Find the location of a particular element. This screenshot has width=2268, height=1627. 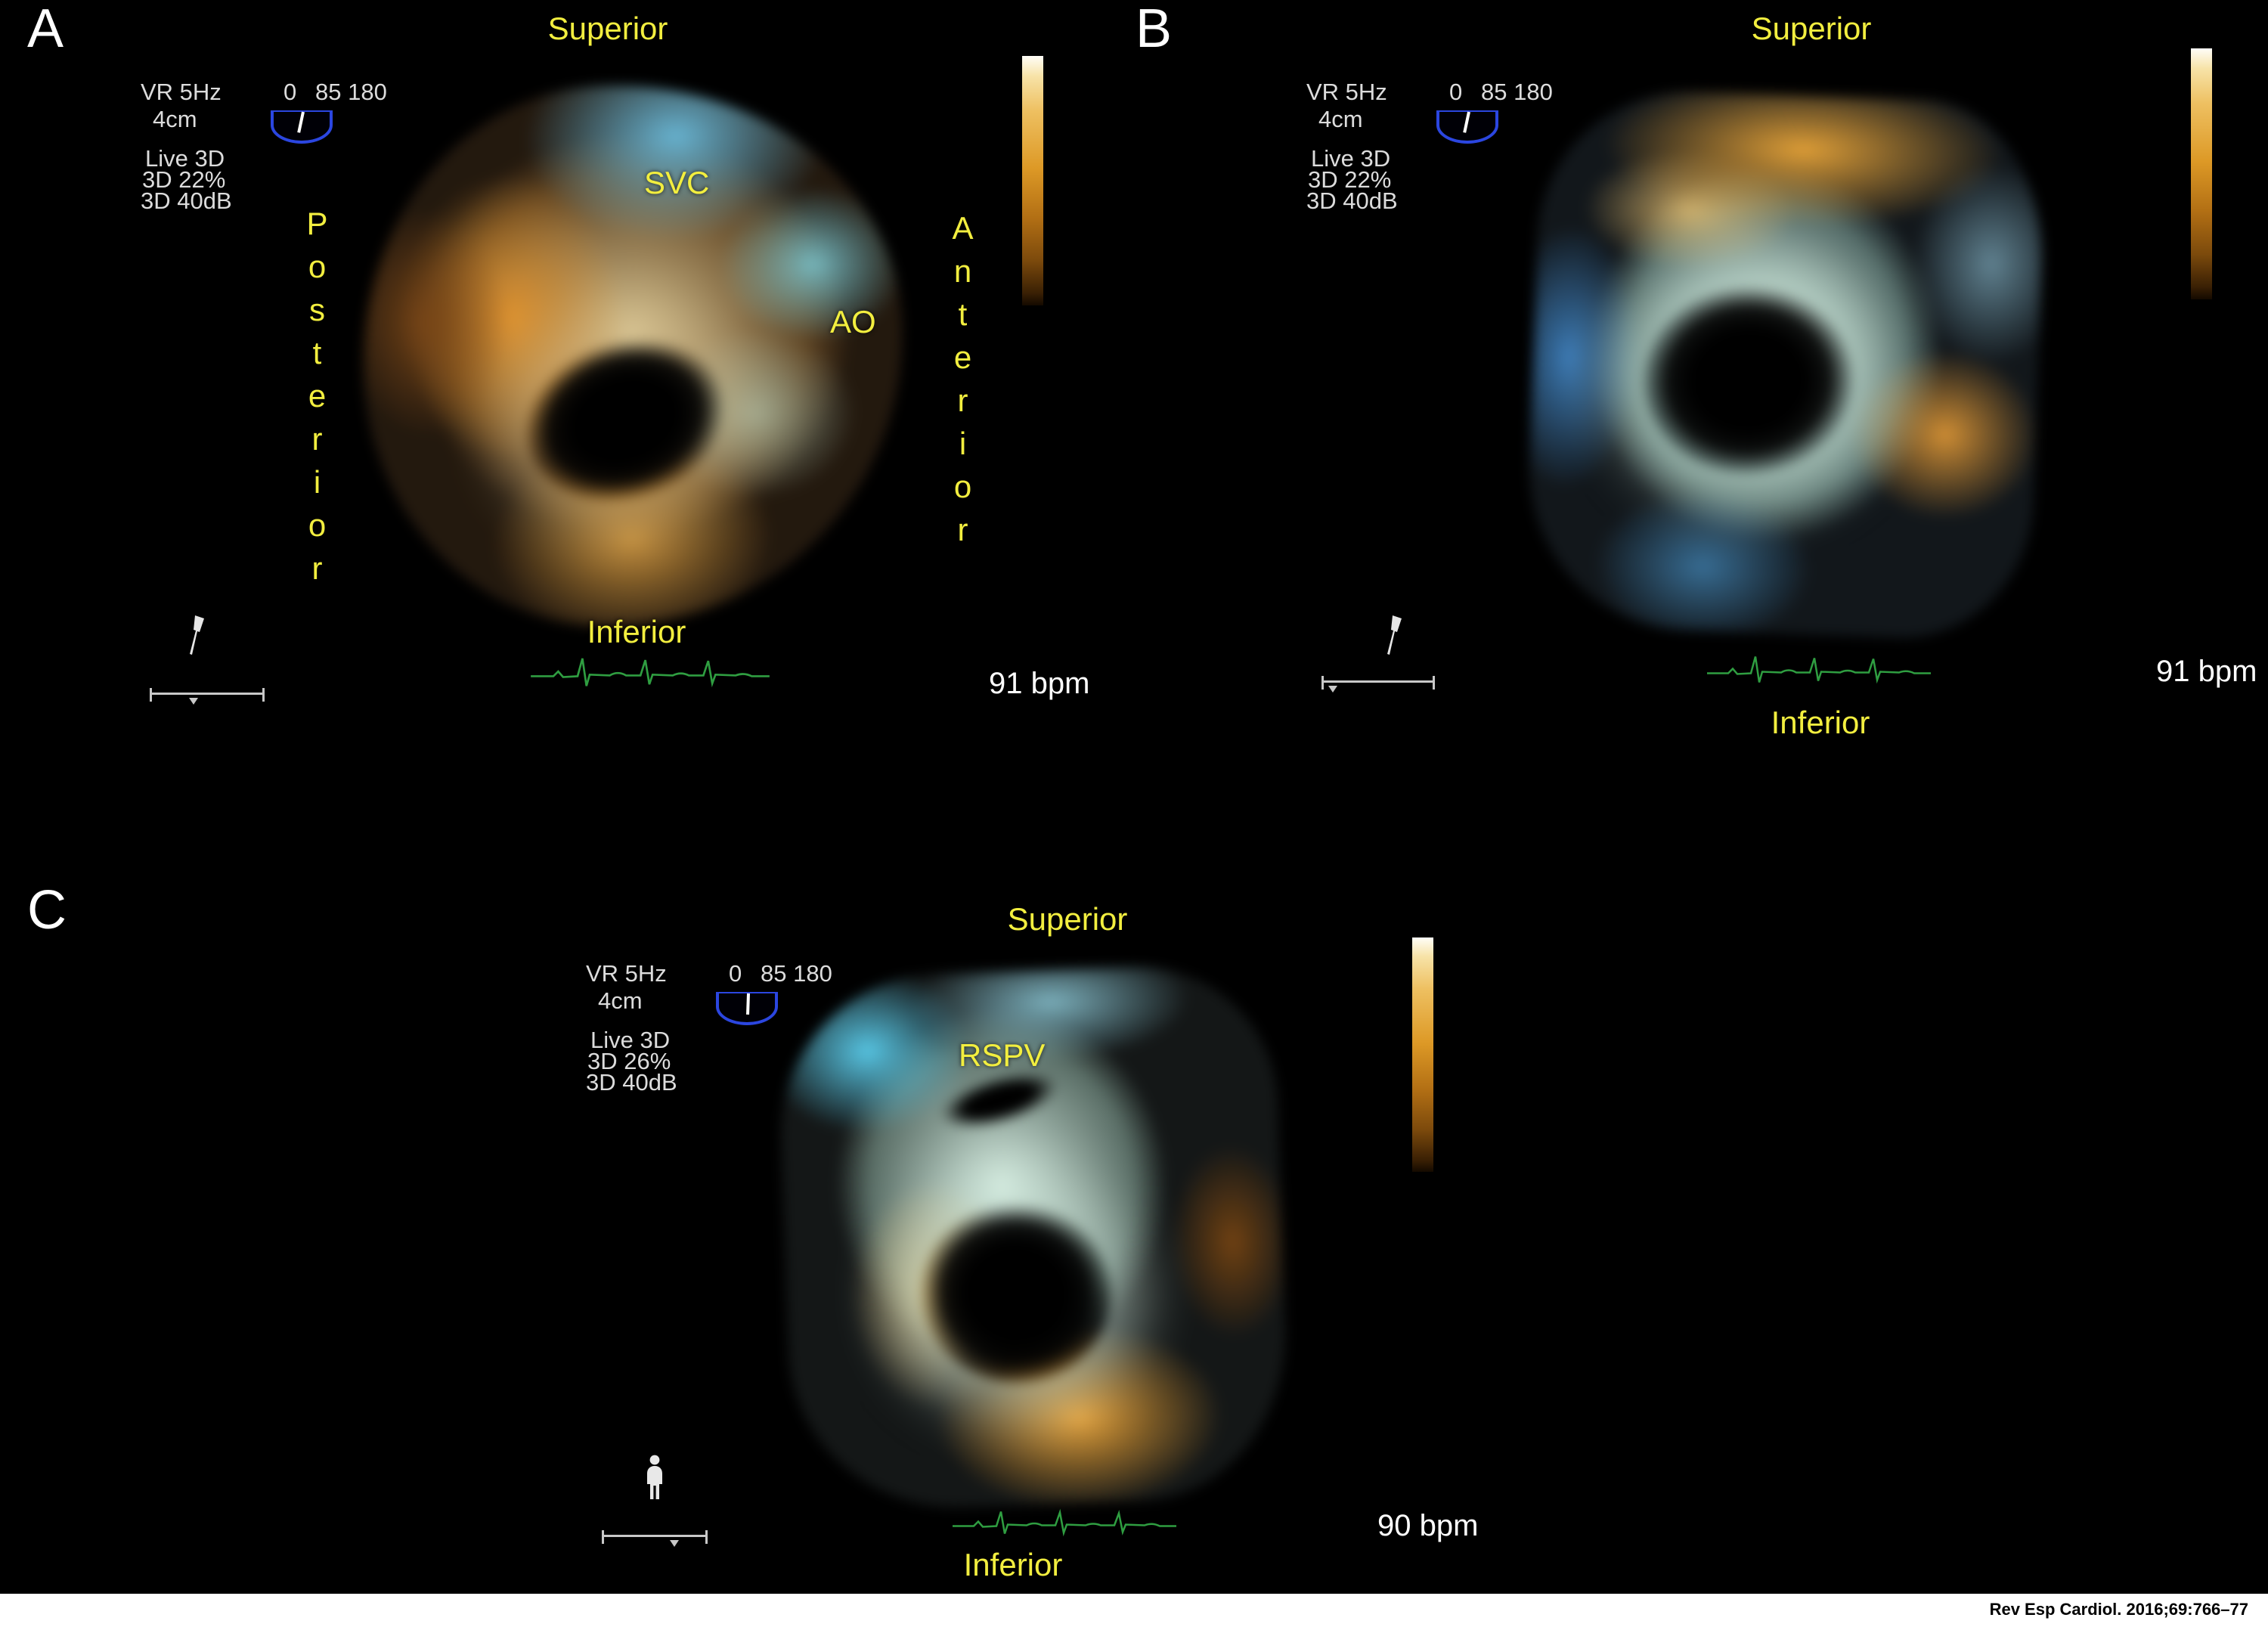

annotation-svc: SVC is located at coordinates (677, 182).